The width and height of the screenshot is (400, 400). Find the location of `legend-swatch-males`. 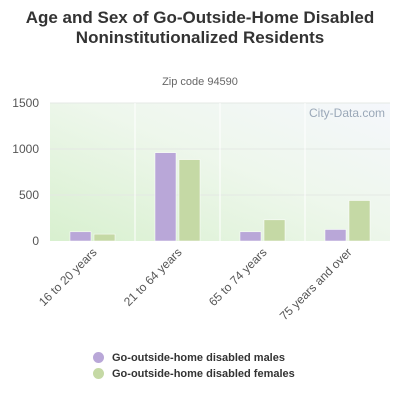

legend-swatch-males is located at coordinates (98, 357).